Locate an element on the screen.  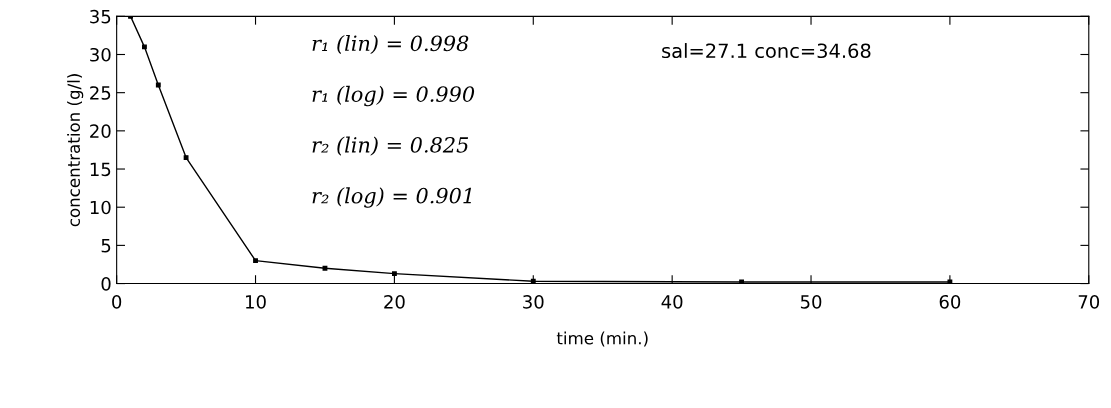
annotation: sal=27.1 conc=34.68 is located at coordinates (766, 51).